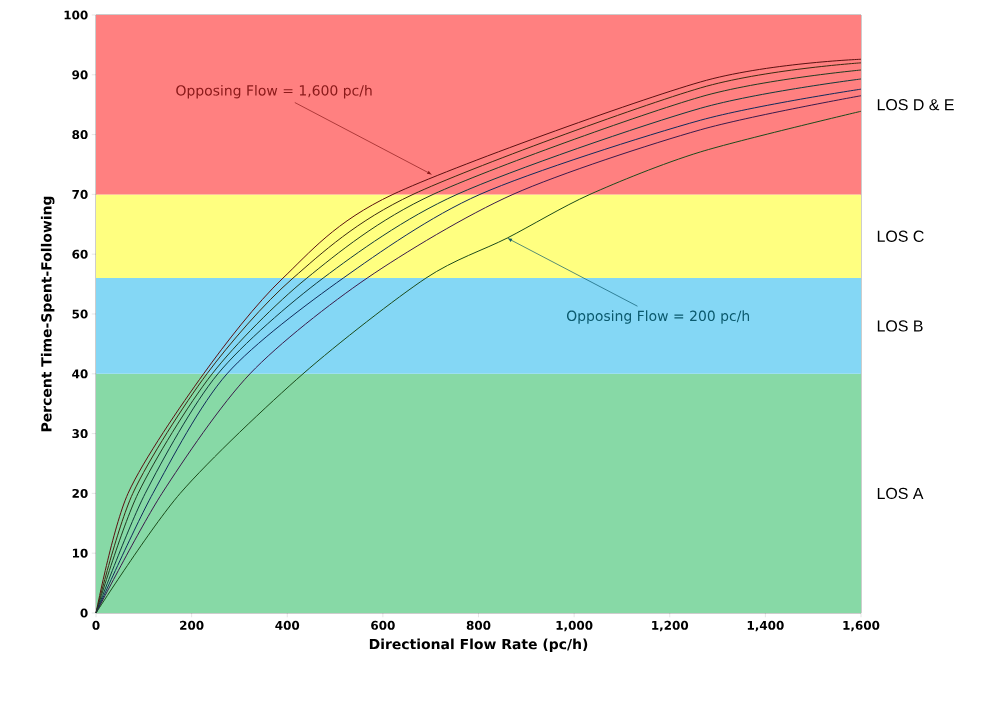 This screenshot has height=702, width=1008. What do you see at coordinates (900, 236) in the screenshot?
I see `band-label: LOS C` at bounding box center [900, 236].